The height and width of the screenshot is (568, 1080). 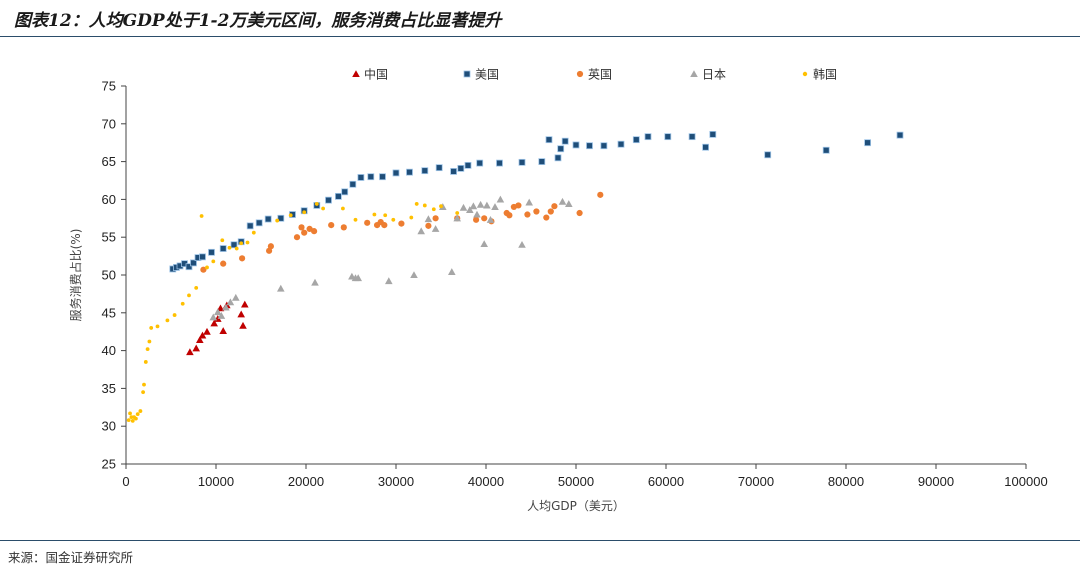 What do you see at coordinates (540, 540) in the screenshot?
I see `footer-divider` at bounding box center [540, 540].